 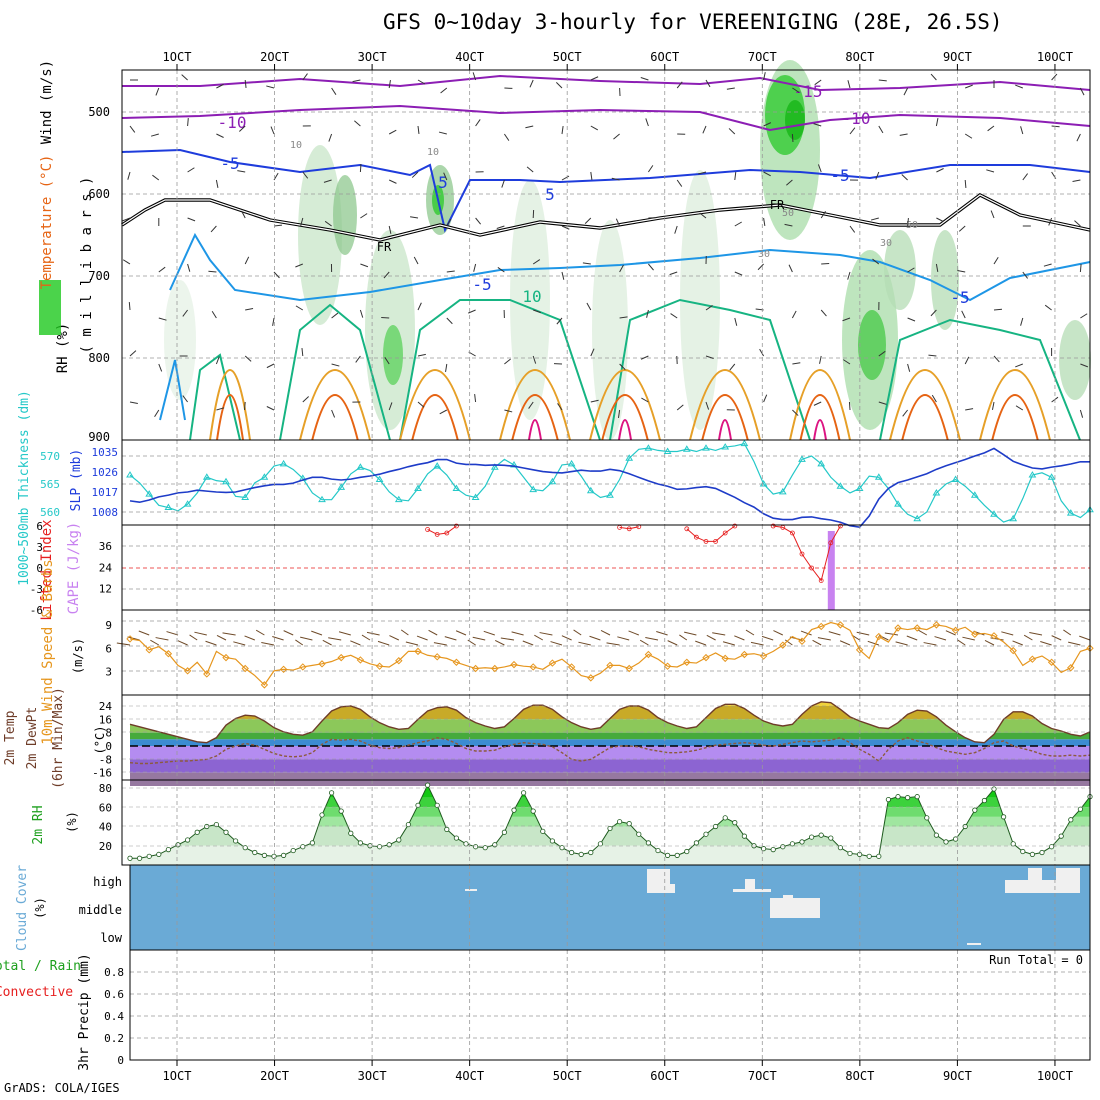 I want to click on temperature-tick-label: 8, so click(x=108, y=733).